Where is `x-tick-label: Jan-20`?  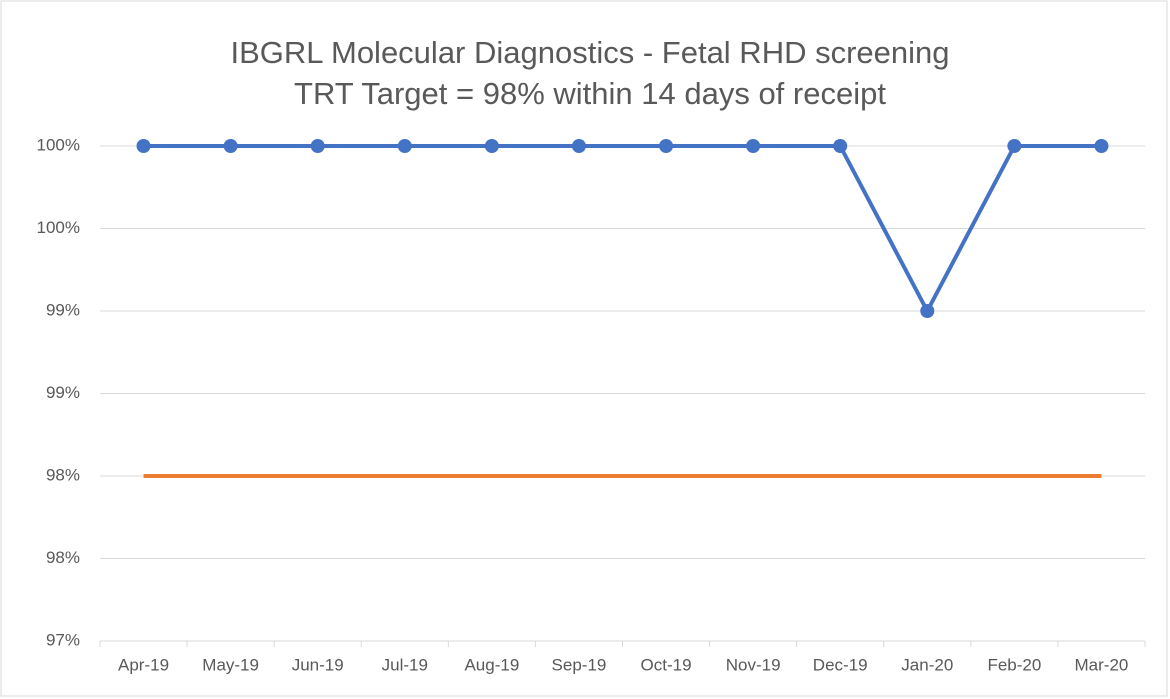
x-tick-label: Jan-20 is located at coordinates (927, 664).